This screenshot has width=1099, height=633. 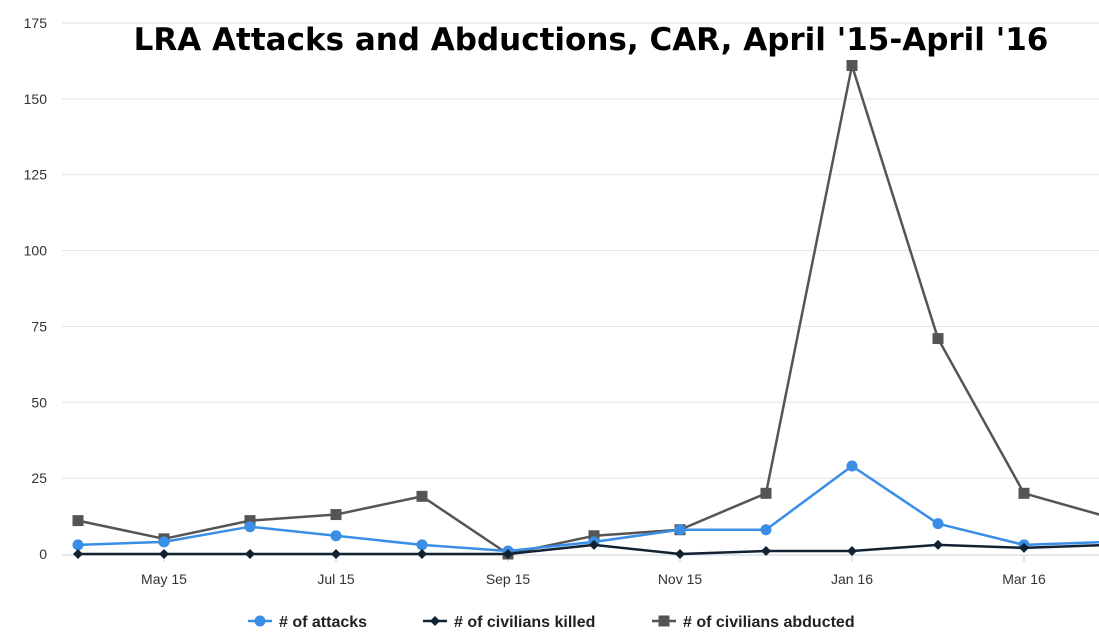 What do you see at coordinates (36, 251) in the screenshot?
I see `y-tick-label: 100` at bounding box center [36, 251].